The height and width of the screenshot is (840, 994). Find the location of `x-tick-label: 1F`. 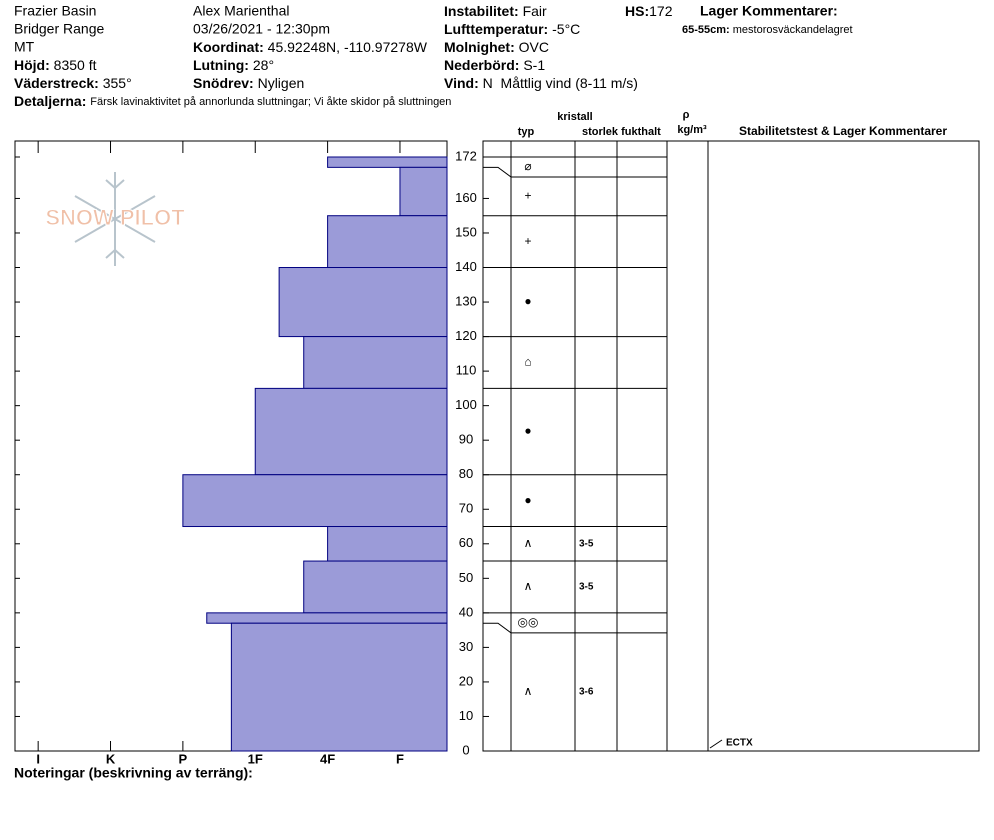

x-tick-label: 1F is located at coordinates (255, 758).